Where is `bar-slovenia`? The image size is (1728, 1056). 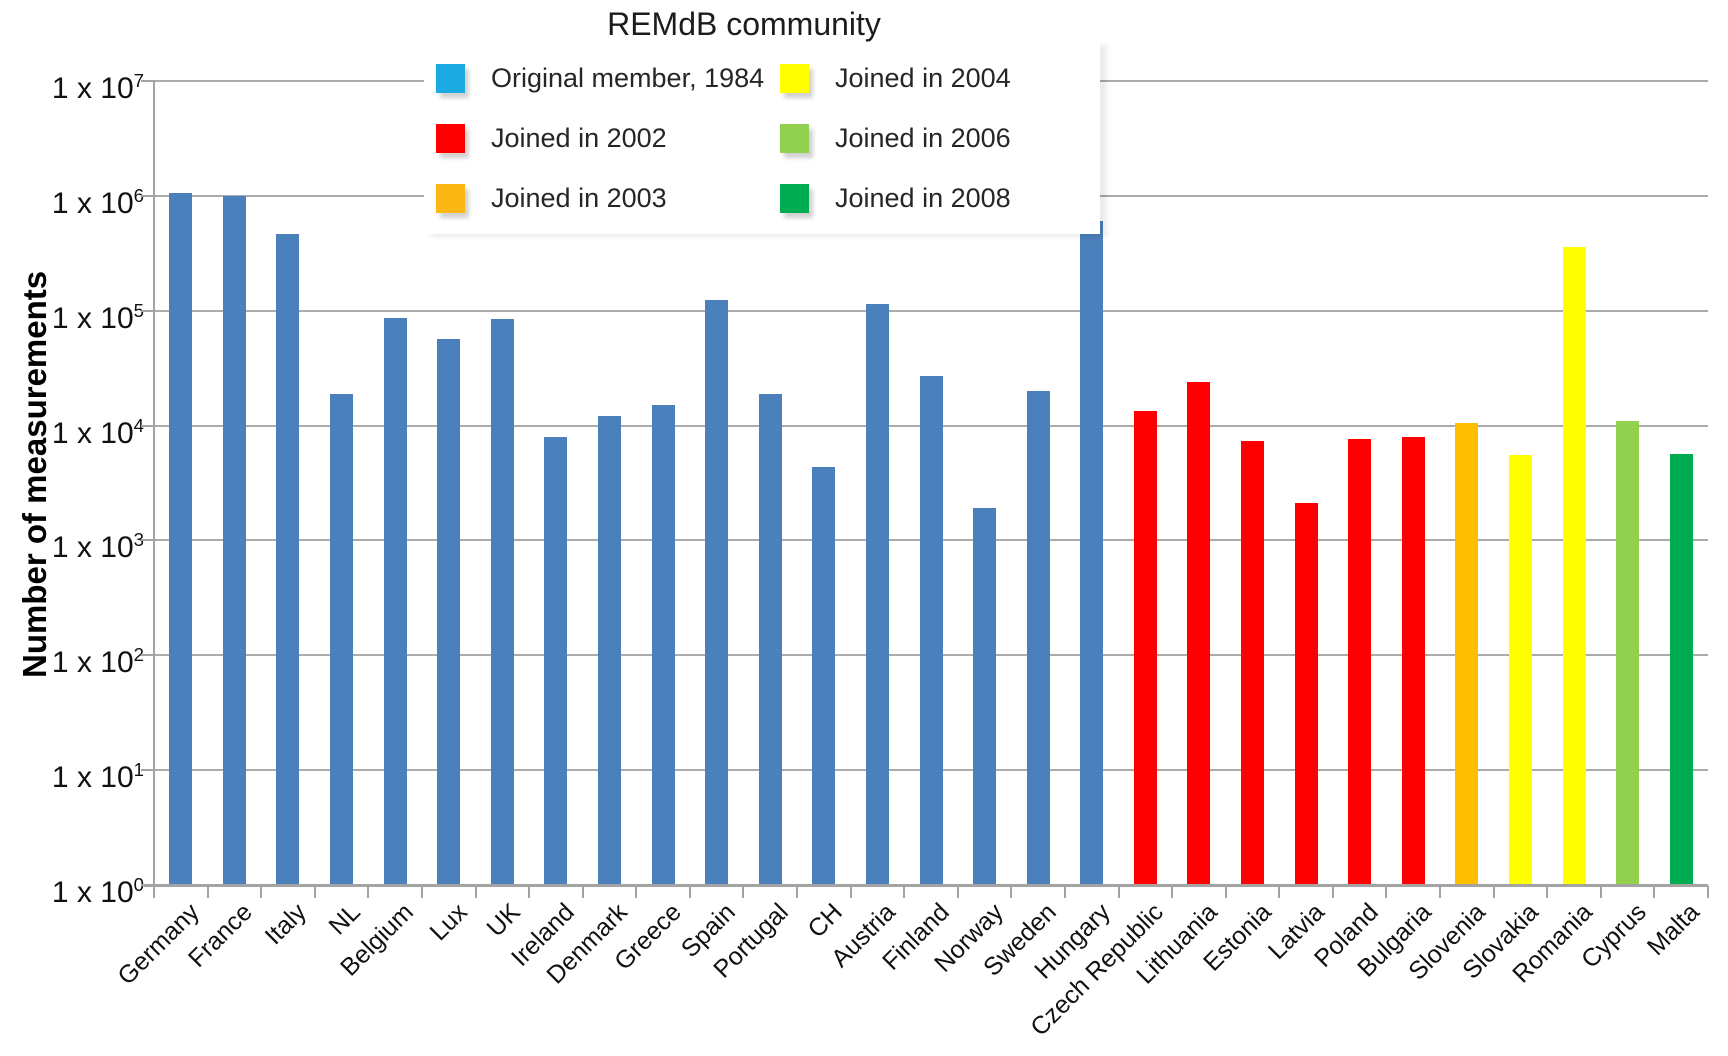
bar-slovenia is located at coordinates (1467, 654).